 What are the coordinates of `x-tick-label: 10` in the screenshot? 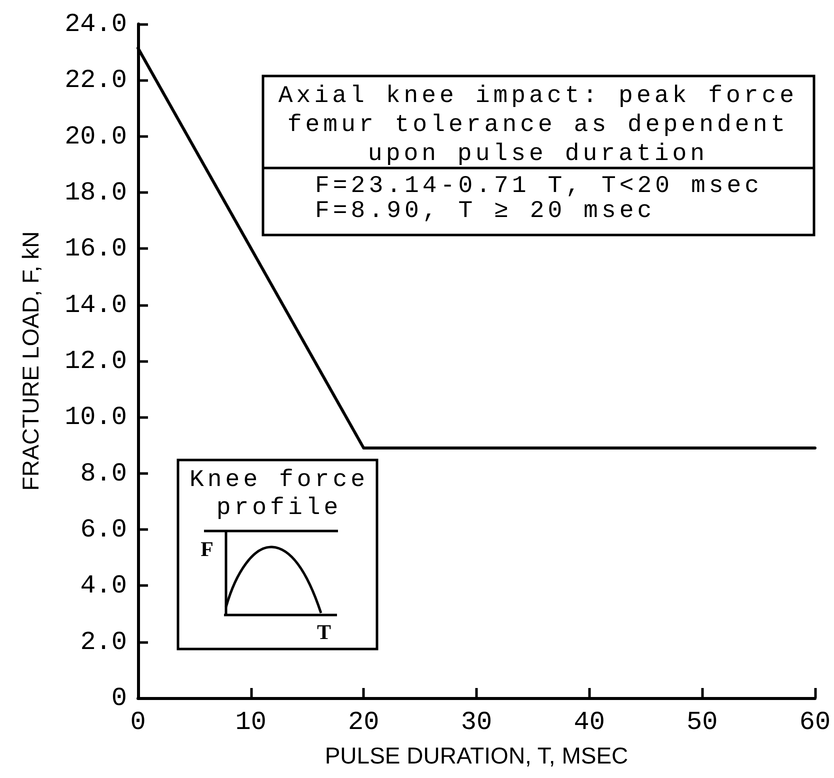 It's located at (250, 722).